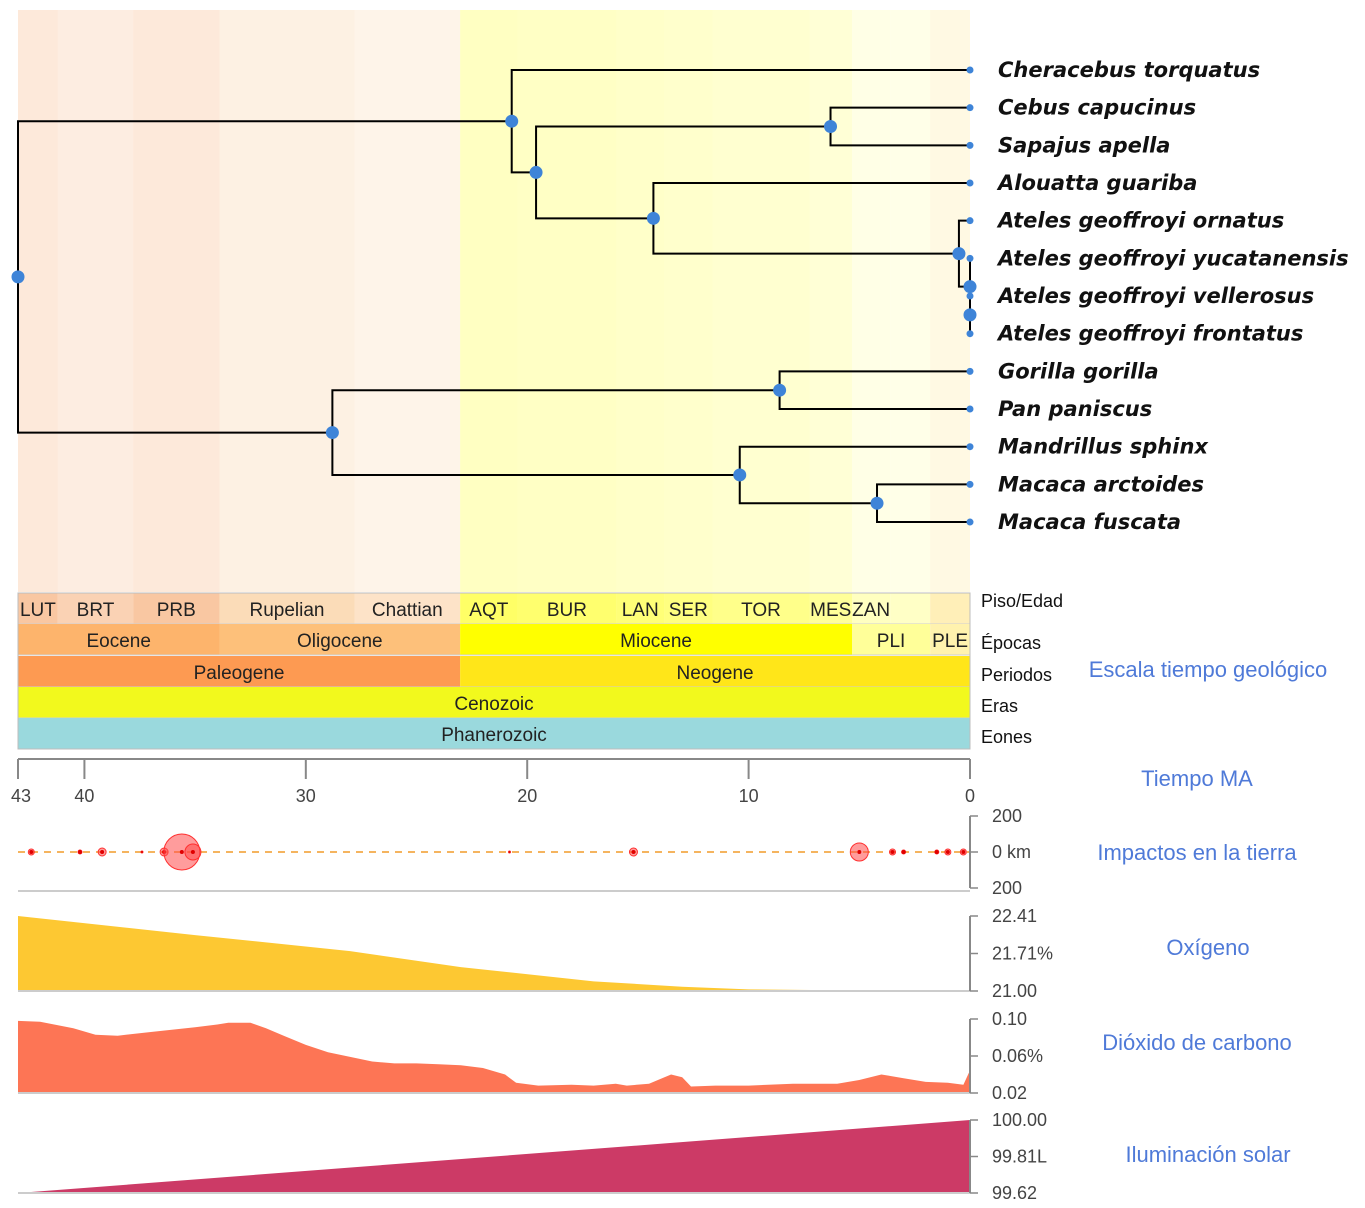  What do you see at coordinates (527, 796) in the screenshot?
I see `time-axis-tick-label: 20` at bounding box center [527, 796].